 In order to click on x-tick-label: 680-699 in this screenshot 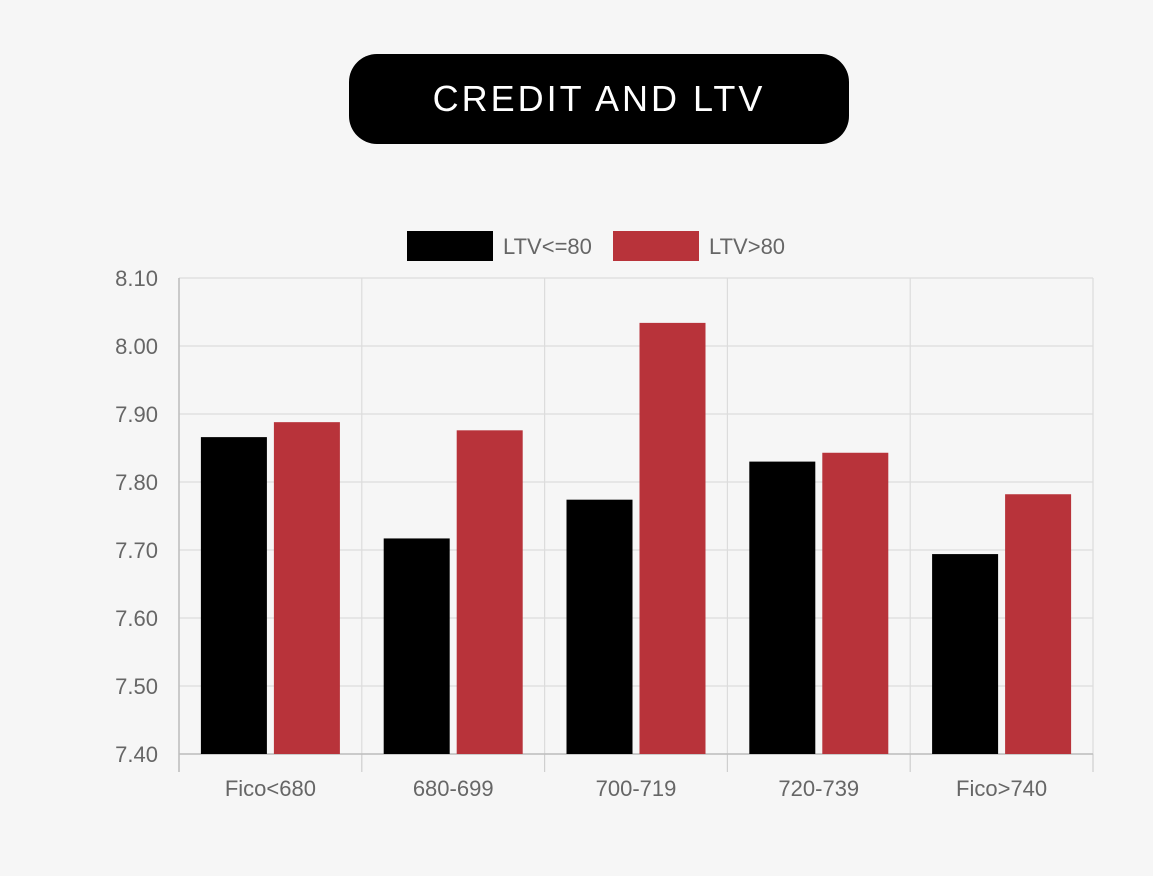, I will do `click(453, 788)`.